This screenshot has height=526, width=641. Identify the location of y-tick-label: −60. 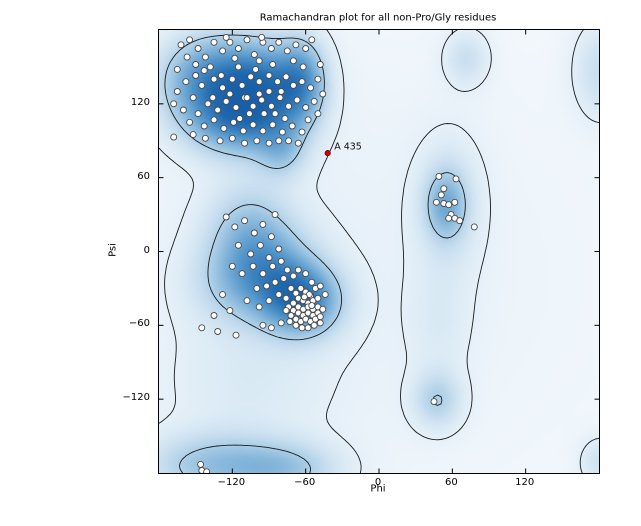
(139, 324).